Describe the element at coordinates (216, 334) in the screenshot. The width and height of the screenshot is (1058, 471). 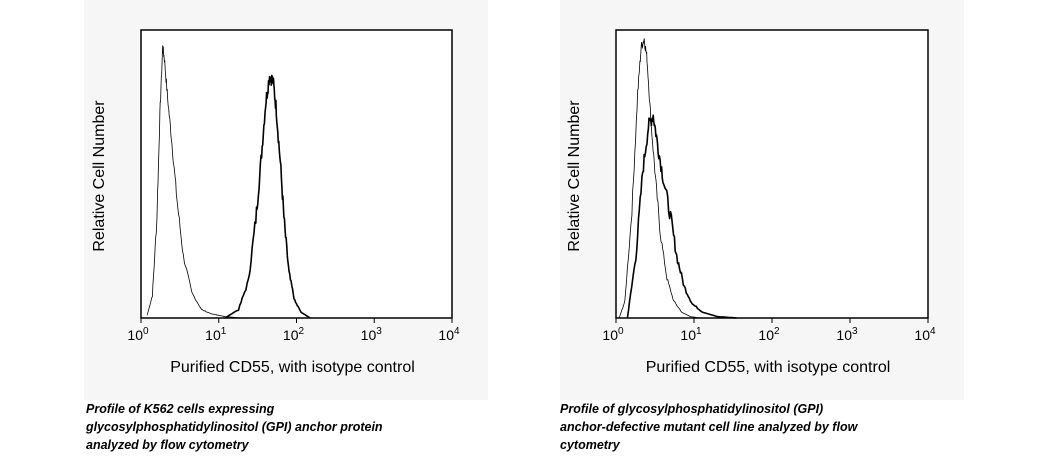
I see `left-x-tick-label-1: 10¹` at that location.